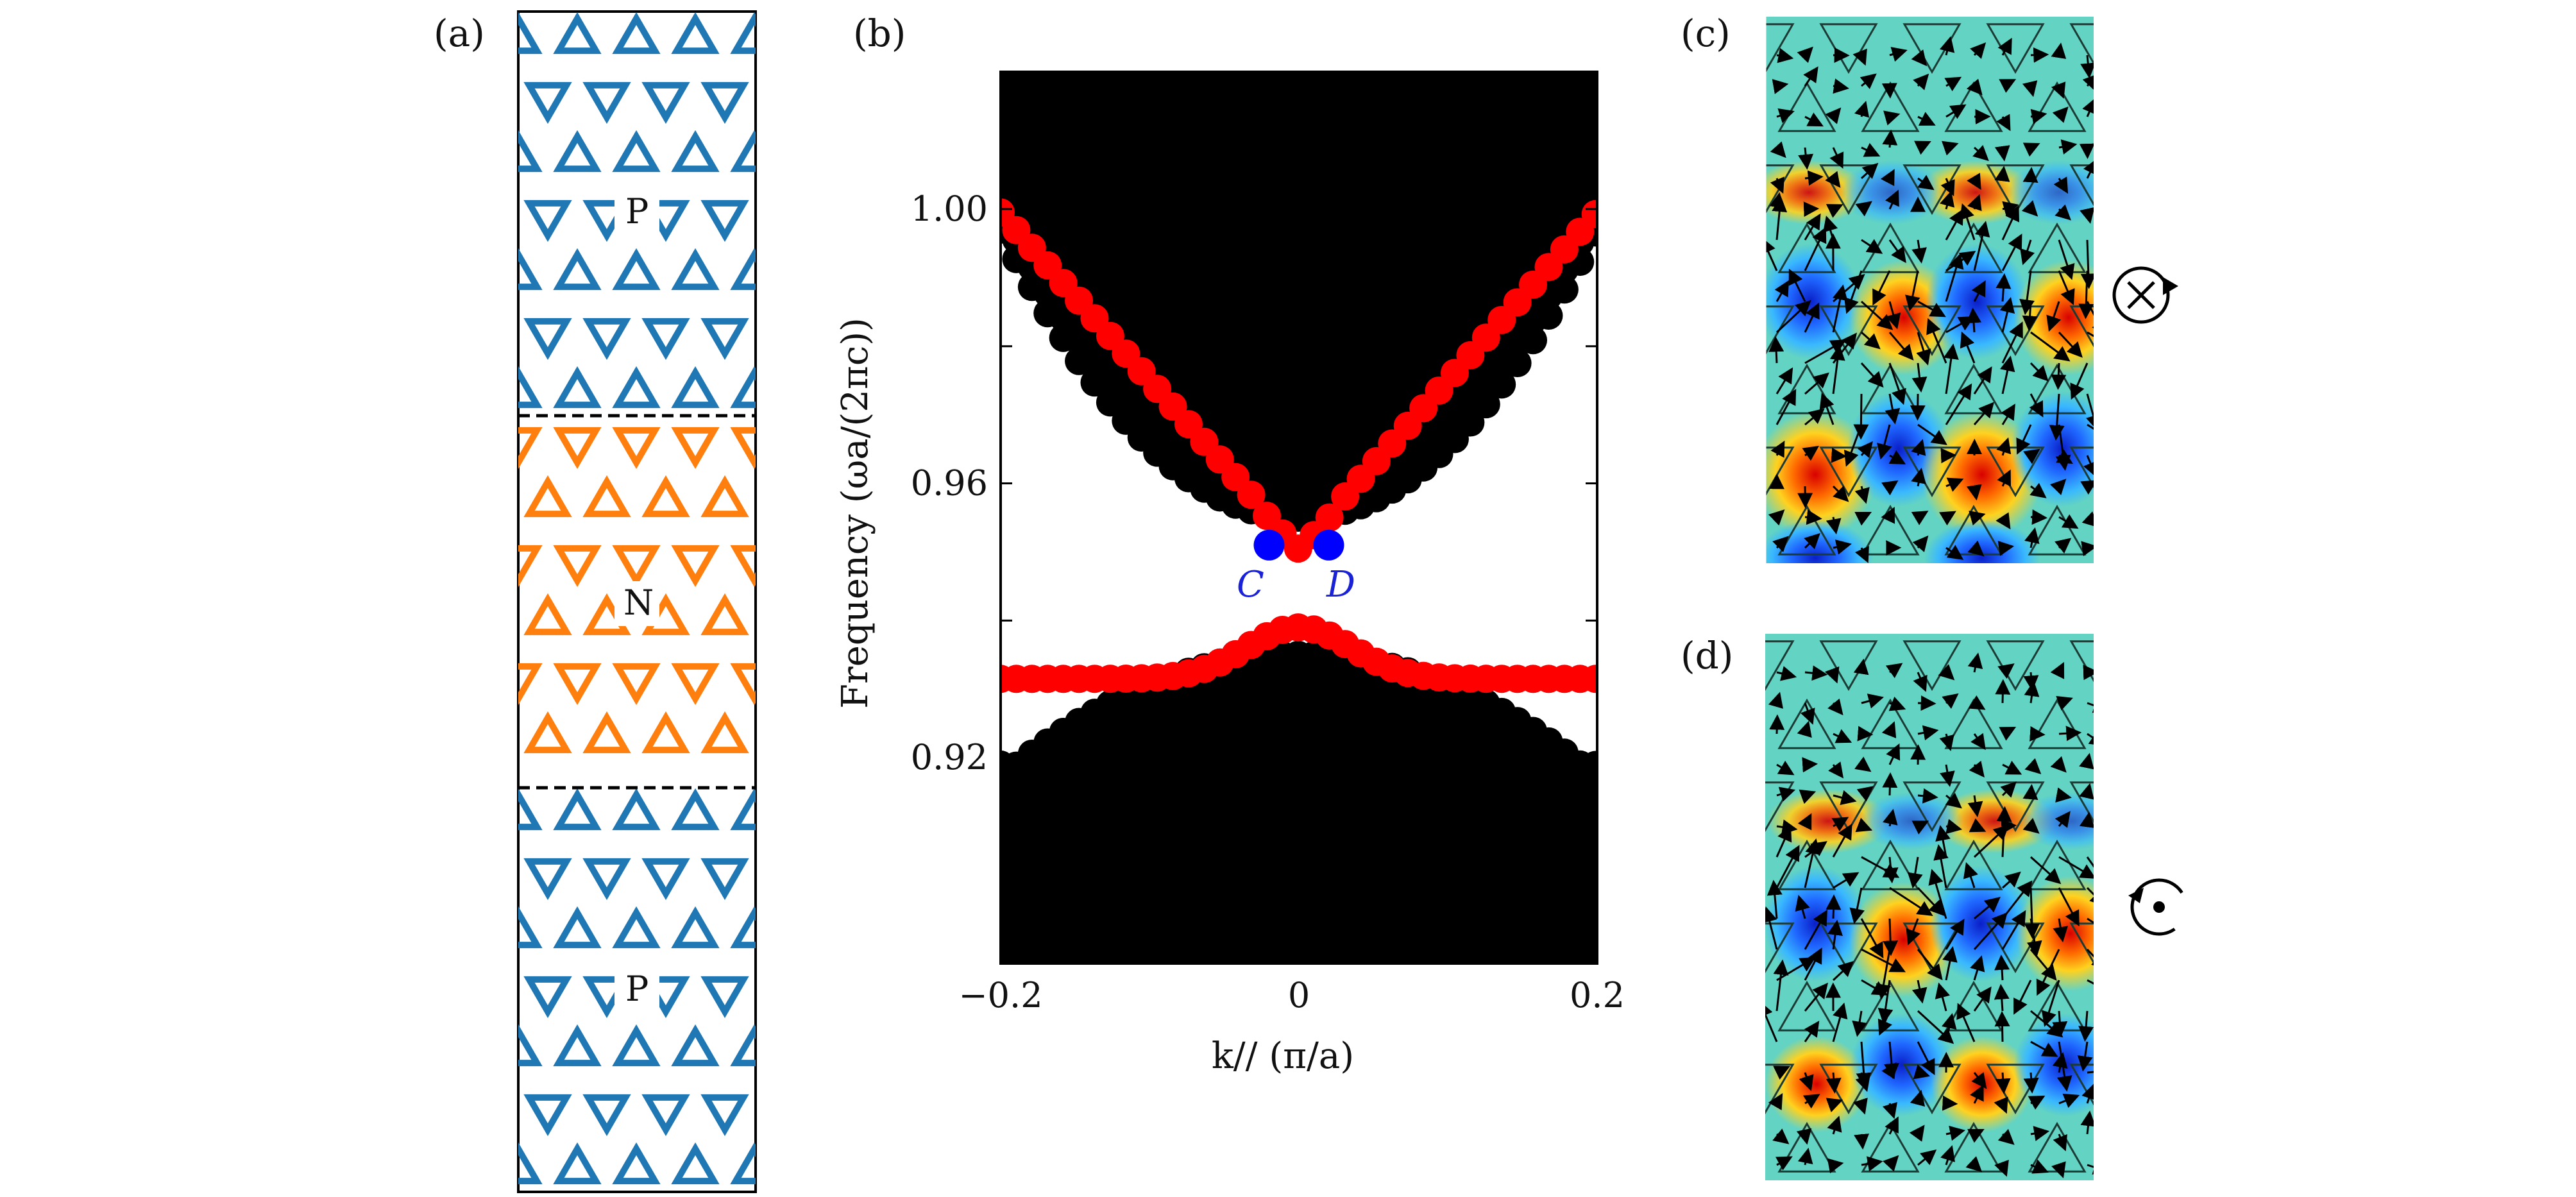 The width and height of the screenshot is (2576, 1197). Describe the element at coordinates (1000, 995) in the screenshot. I see `x-tick-label: −0.2` at that location.